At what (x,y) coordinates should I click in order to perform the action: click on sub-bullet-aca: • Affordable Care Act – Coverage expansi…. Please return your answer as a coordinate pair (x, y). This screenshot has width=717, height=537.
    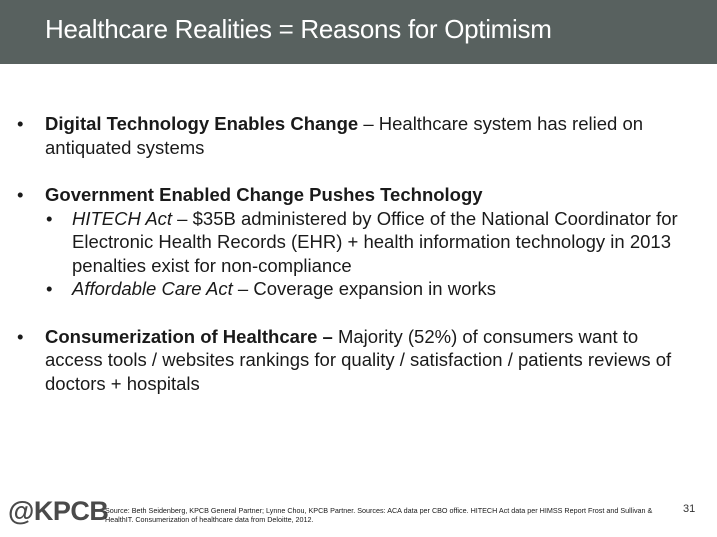
    Looking at the image, I should click on (346, 289).